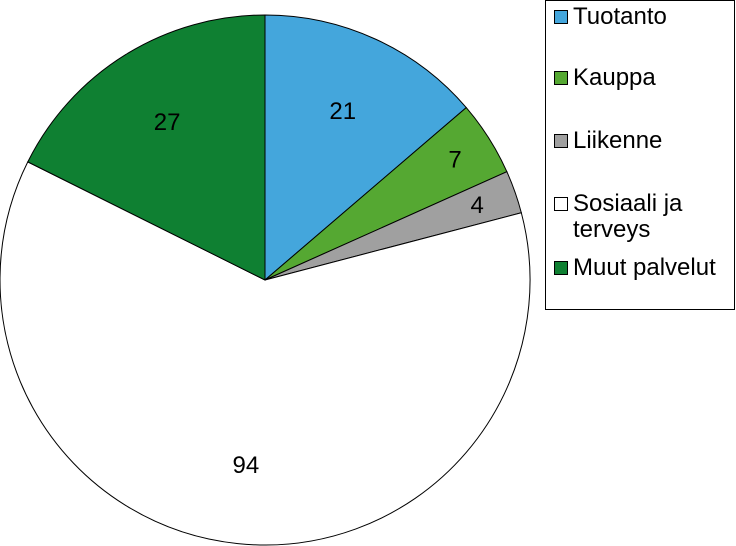  What do you see at coordinates (561, 17) in the screenshot?
I see `legend-swatch-tuotanto` at bounding box center [561, 17].